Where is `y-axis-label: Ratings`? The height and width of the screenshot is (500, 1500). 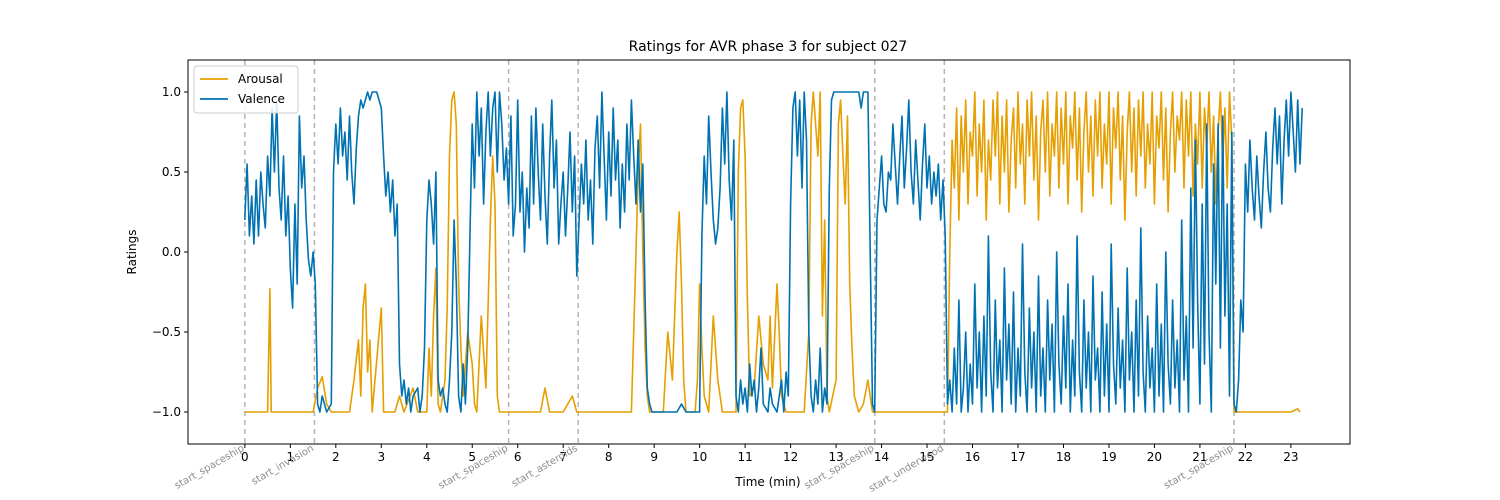
y-axis-label: Ratings is located at coordinates (132, 252).